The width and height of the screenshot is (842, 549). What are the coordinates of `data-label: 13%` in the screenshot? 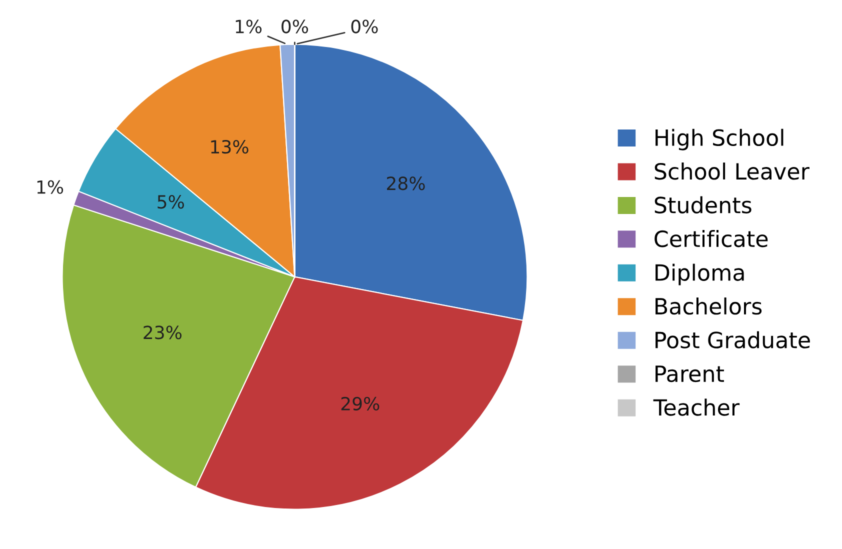 It's located at (229, 147).